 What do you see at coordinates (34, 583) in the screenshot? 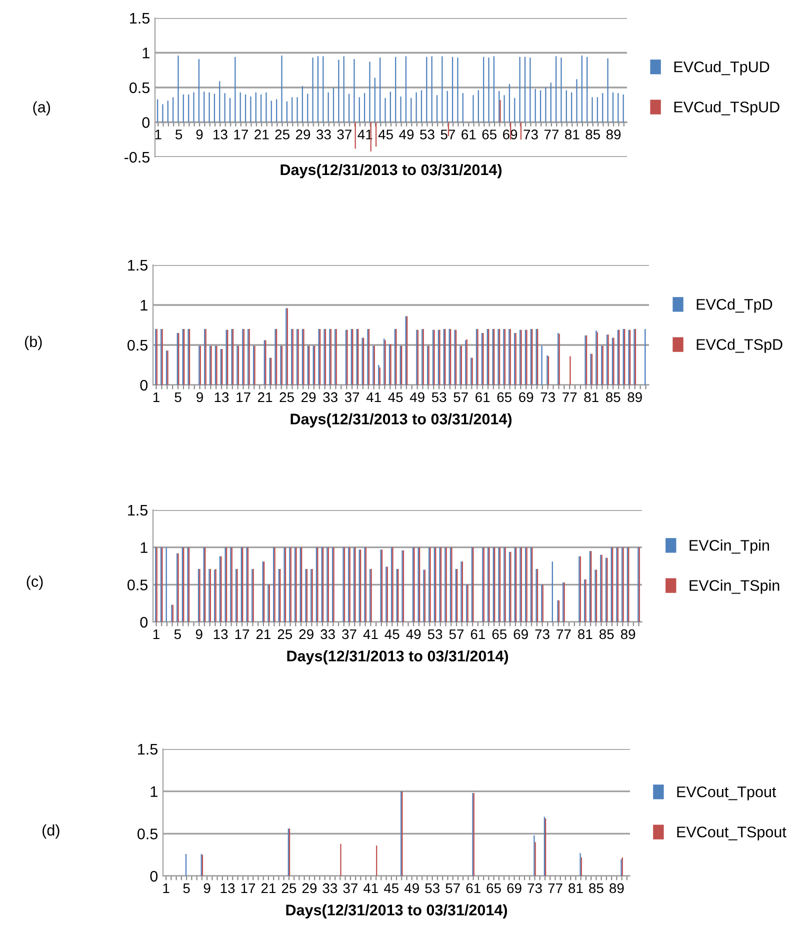
I see `text: (c)` at bounding box center [34, 583].